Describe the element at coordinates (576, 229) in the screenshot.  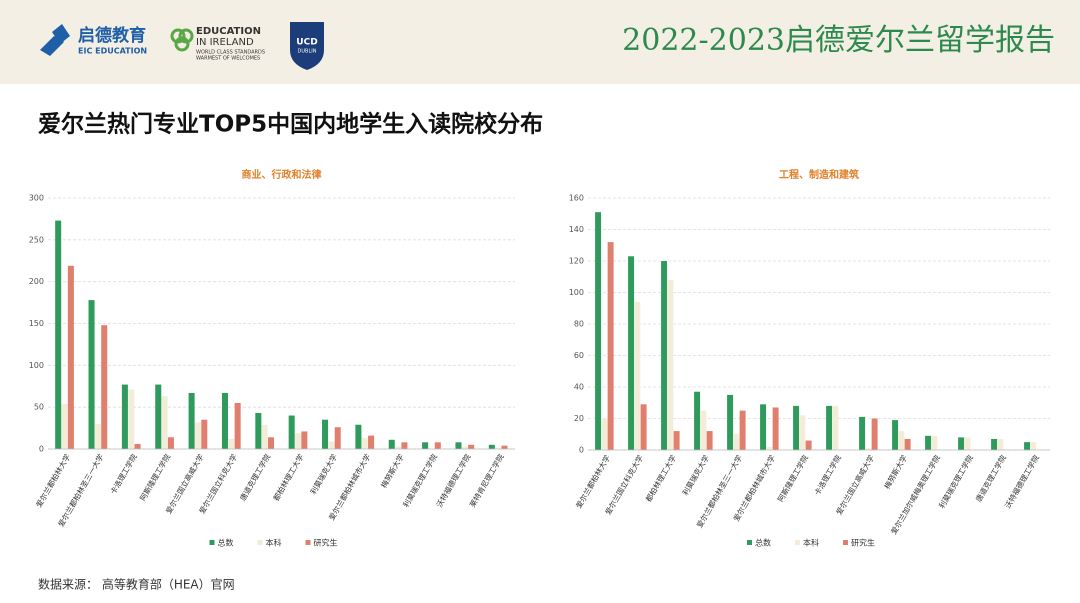
I see `y-tick-label: 140` at that location.